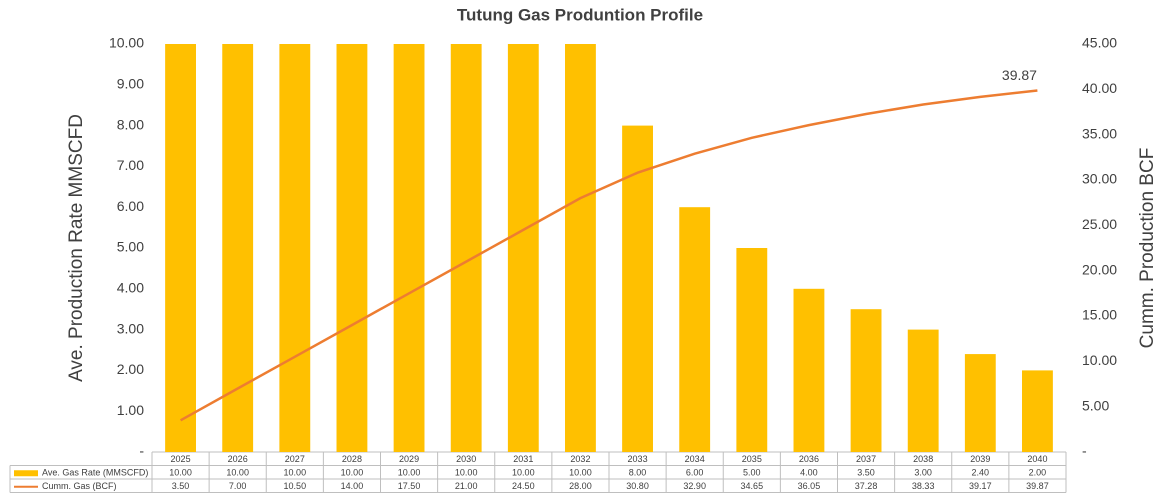 This screenshot has height=498, width=1161. I want to click on y-tick-label: 10.00, so click(126, 43).